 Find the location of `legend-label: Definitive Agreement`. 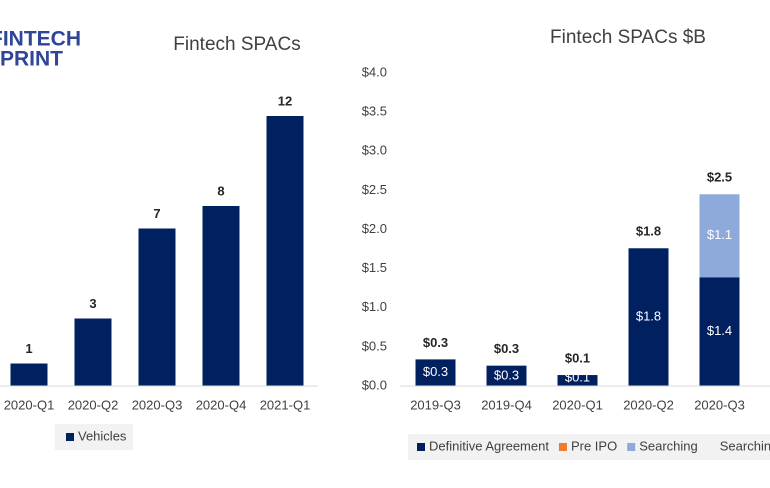

legend-label: Definitive Agreement is located at coordinates (489, 445).